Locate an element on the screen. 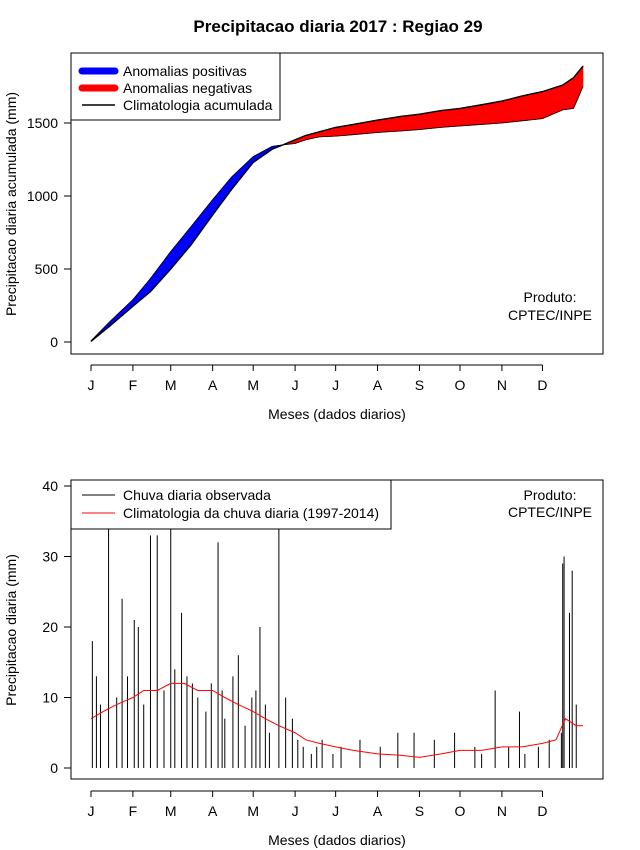 Image resolution: width=640 pixels, height=850 pixels. y-tick-label: 1500 is located at coordinates (42, 123).